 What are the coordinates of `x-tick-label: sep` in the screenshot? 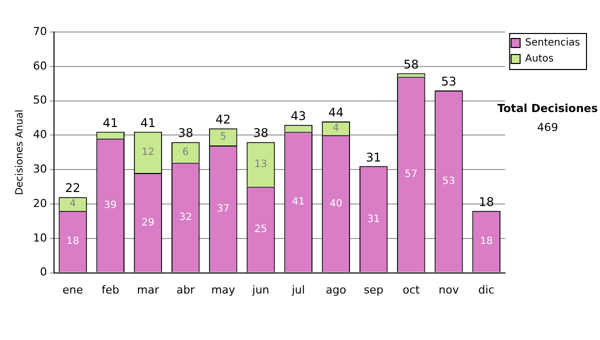 It's located at (374, 289).